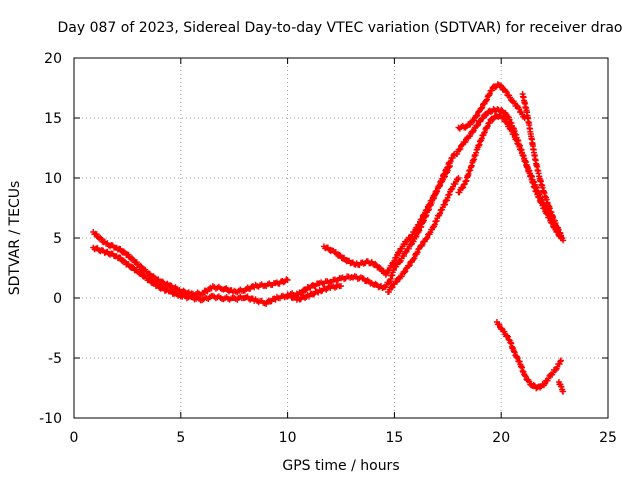  Describe the element at coordinates (74, 438) in the screenshot. I see `x-tick-label: 0` at that location.